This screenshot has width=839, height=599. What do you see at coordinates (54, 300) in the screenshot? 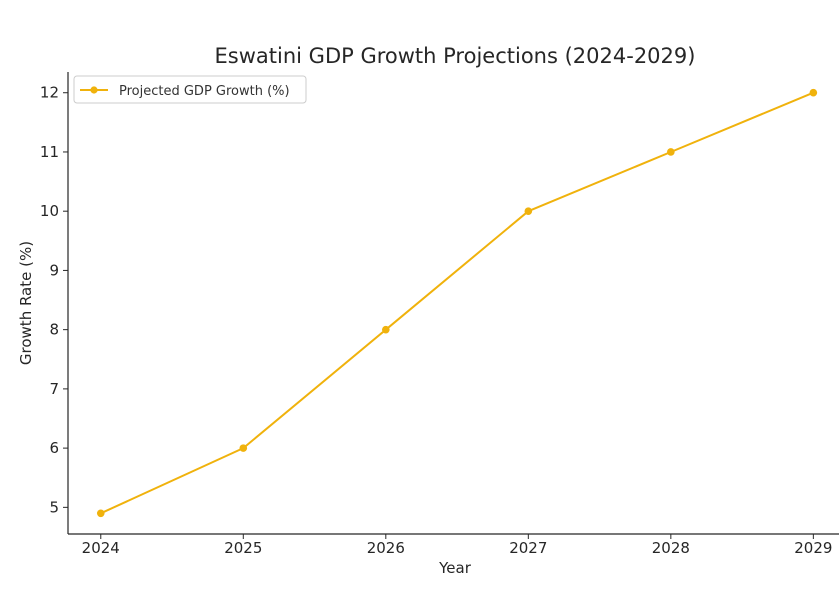
I see `y-axis-ticks: 5 6 7 8 9 10 11 12` at bounding box center [54, 300].